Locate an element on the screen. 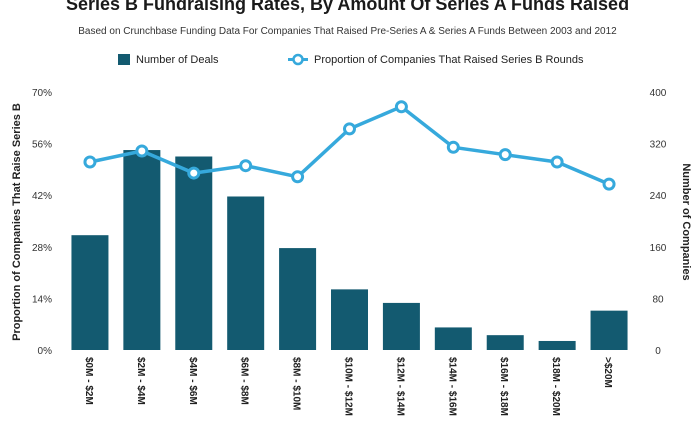 The image size is (695, 426). x-category-label: $2M - $4M is located at coordinates (140, 381).